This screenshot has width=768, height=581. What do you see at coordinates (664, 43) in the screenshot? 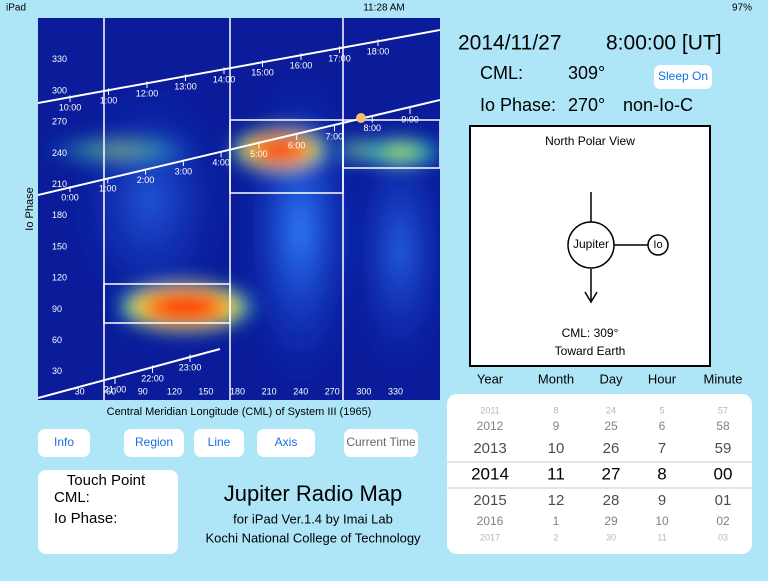
I see `info-time: 8:00:00 [UT]` at bounding box center [664, 43].